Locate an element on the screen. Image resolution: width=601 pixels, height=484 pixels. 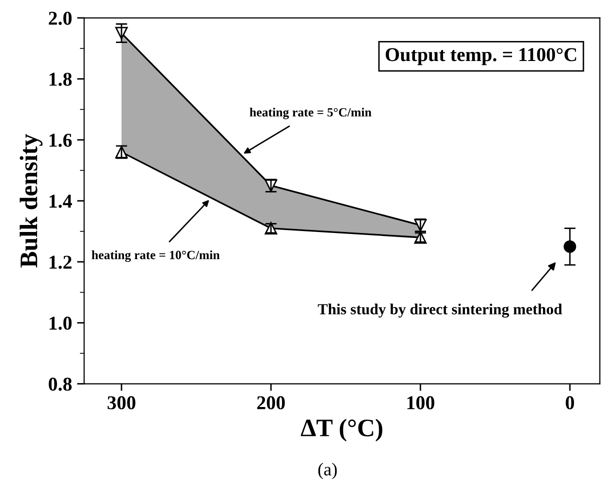
y-tick-label: 1.4 is located at coordinates (61, 201).